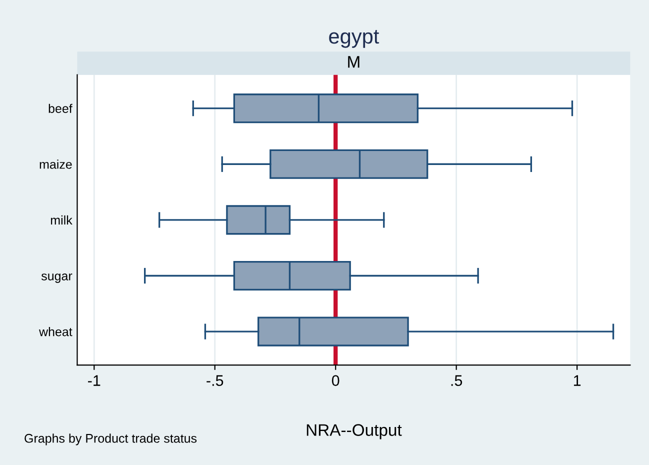 Image resolution: width=649 pixels, height=465 pixels. Describe the element at coordinates (56, 278) in the screenshot. I see `y-tick-label: sugar` at that location.